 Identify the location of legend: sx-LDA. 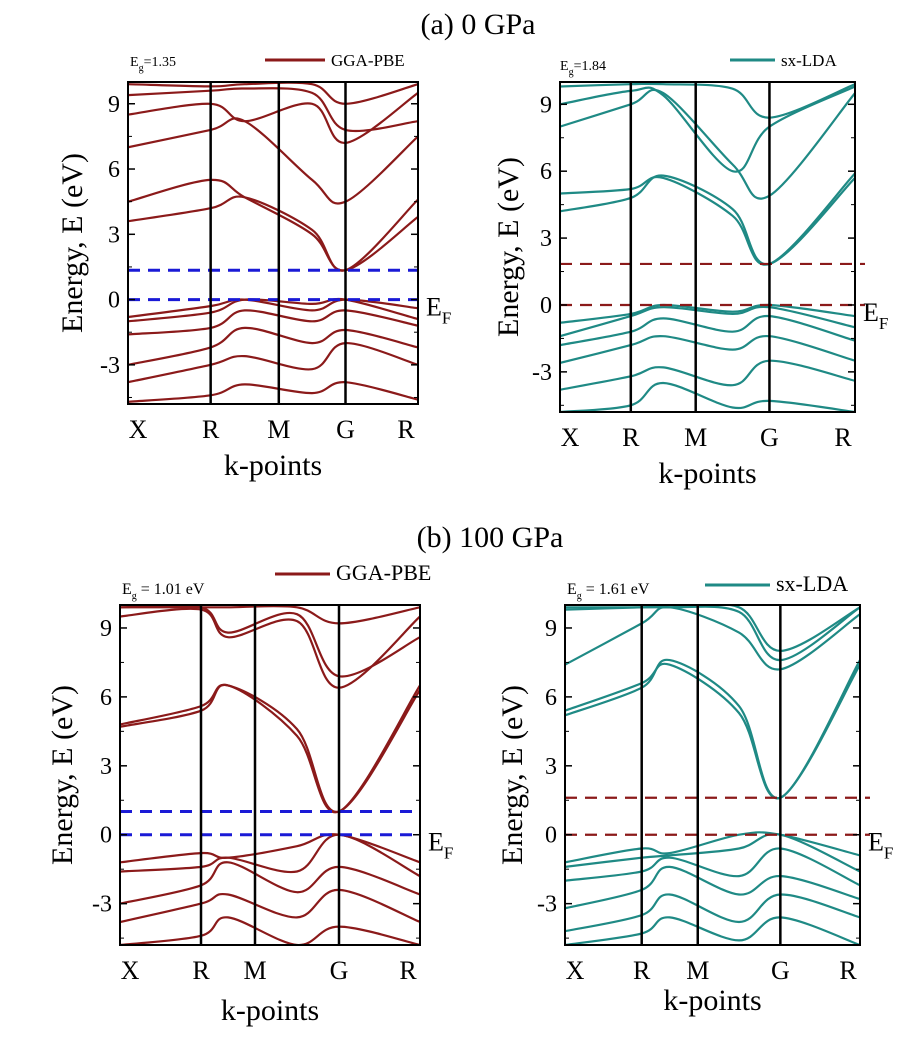
(783, 60).